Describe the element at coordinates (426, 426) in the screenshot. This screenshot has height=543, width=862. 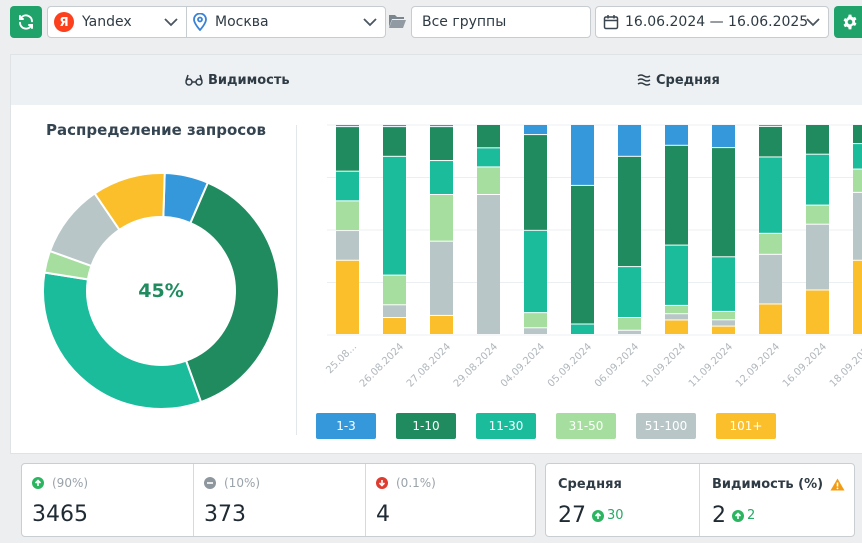
I see `legend-item-1-10: 1-10` at that location.